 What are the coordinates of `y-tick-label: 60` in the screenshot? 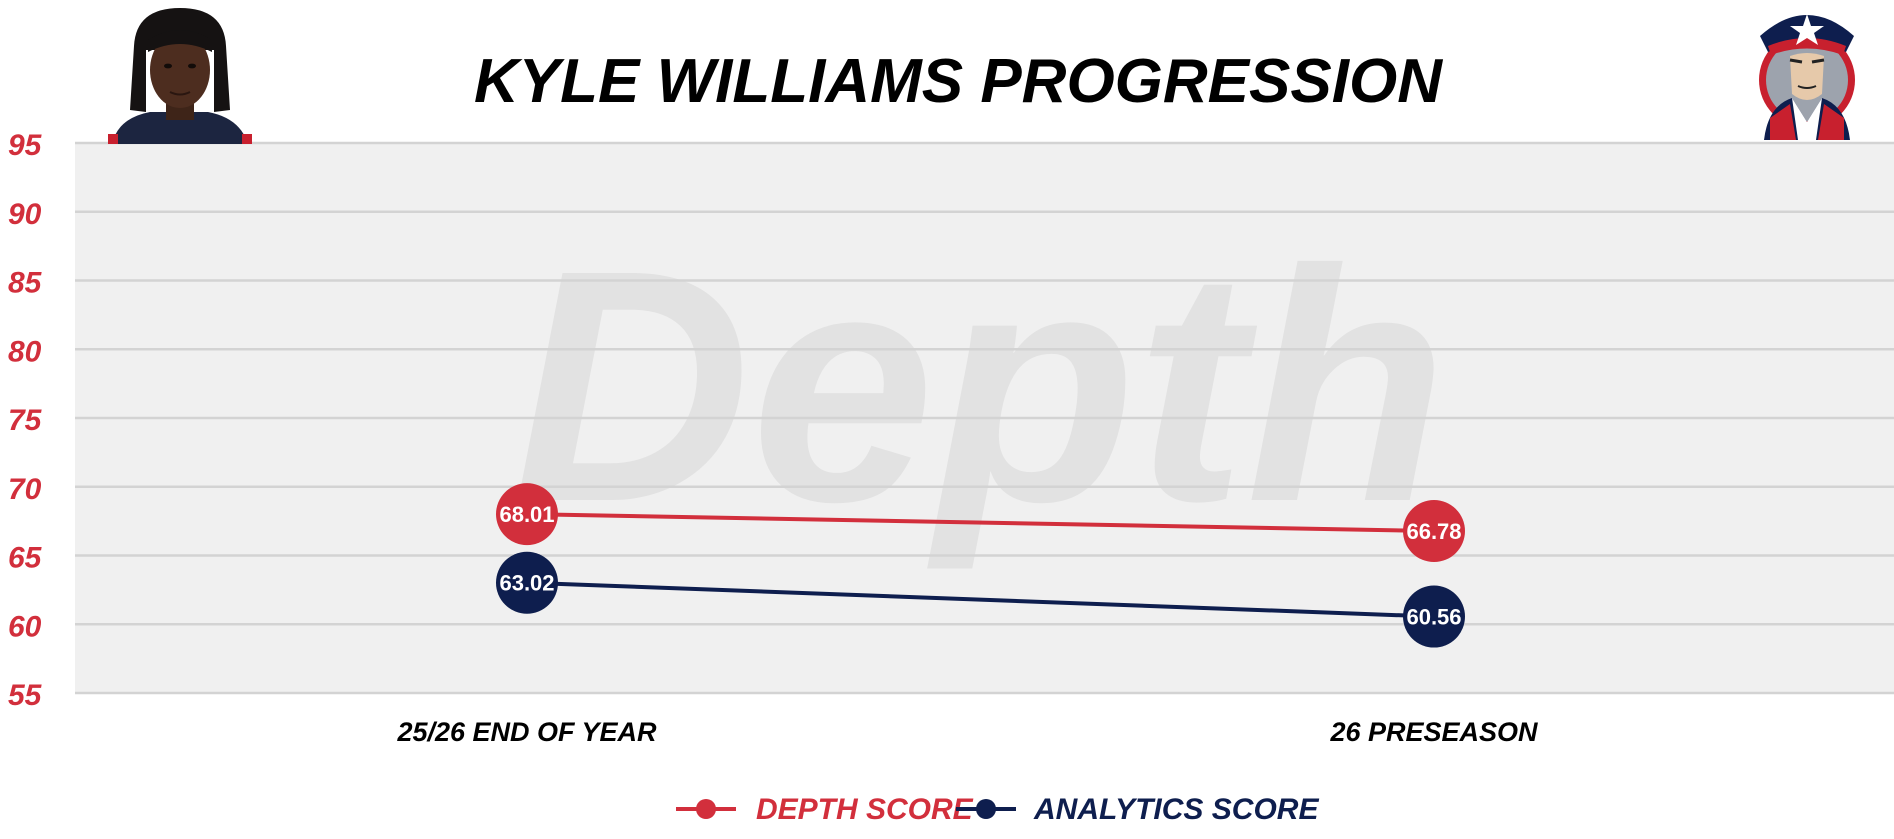 It's located at (25, 626).